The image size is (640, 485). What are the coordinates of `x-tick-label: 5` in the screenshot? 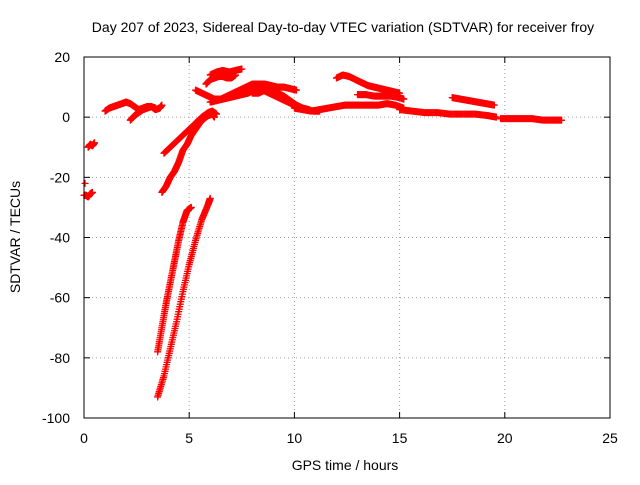 It's located at (189, 438).